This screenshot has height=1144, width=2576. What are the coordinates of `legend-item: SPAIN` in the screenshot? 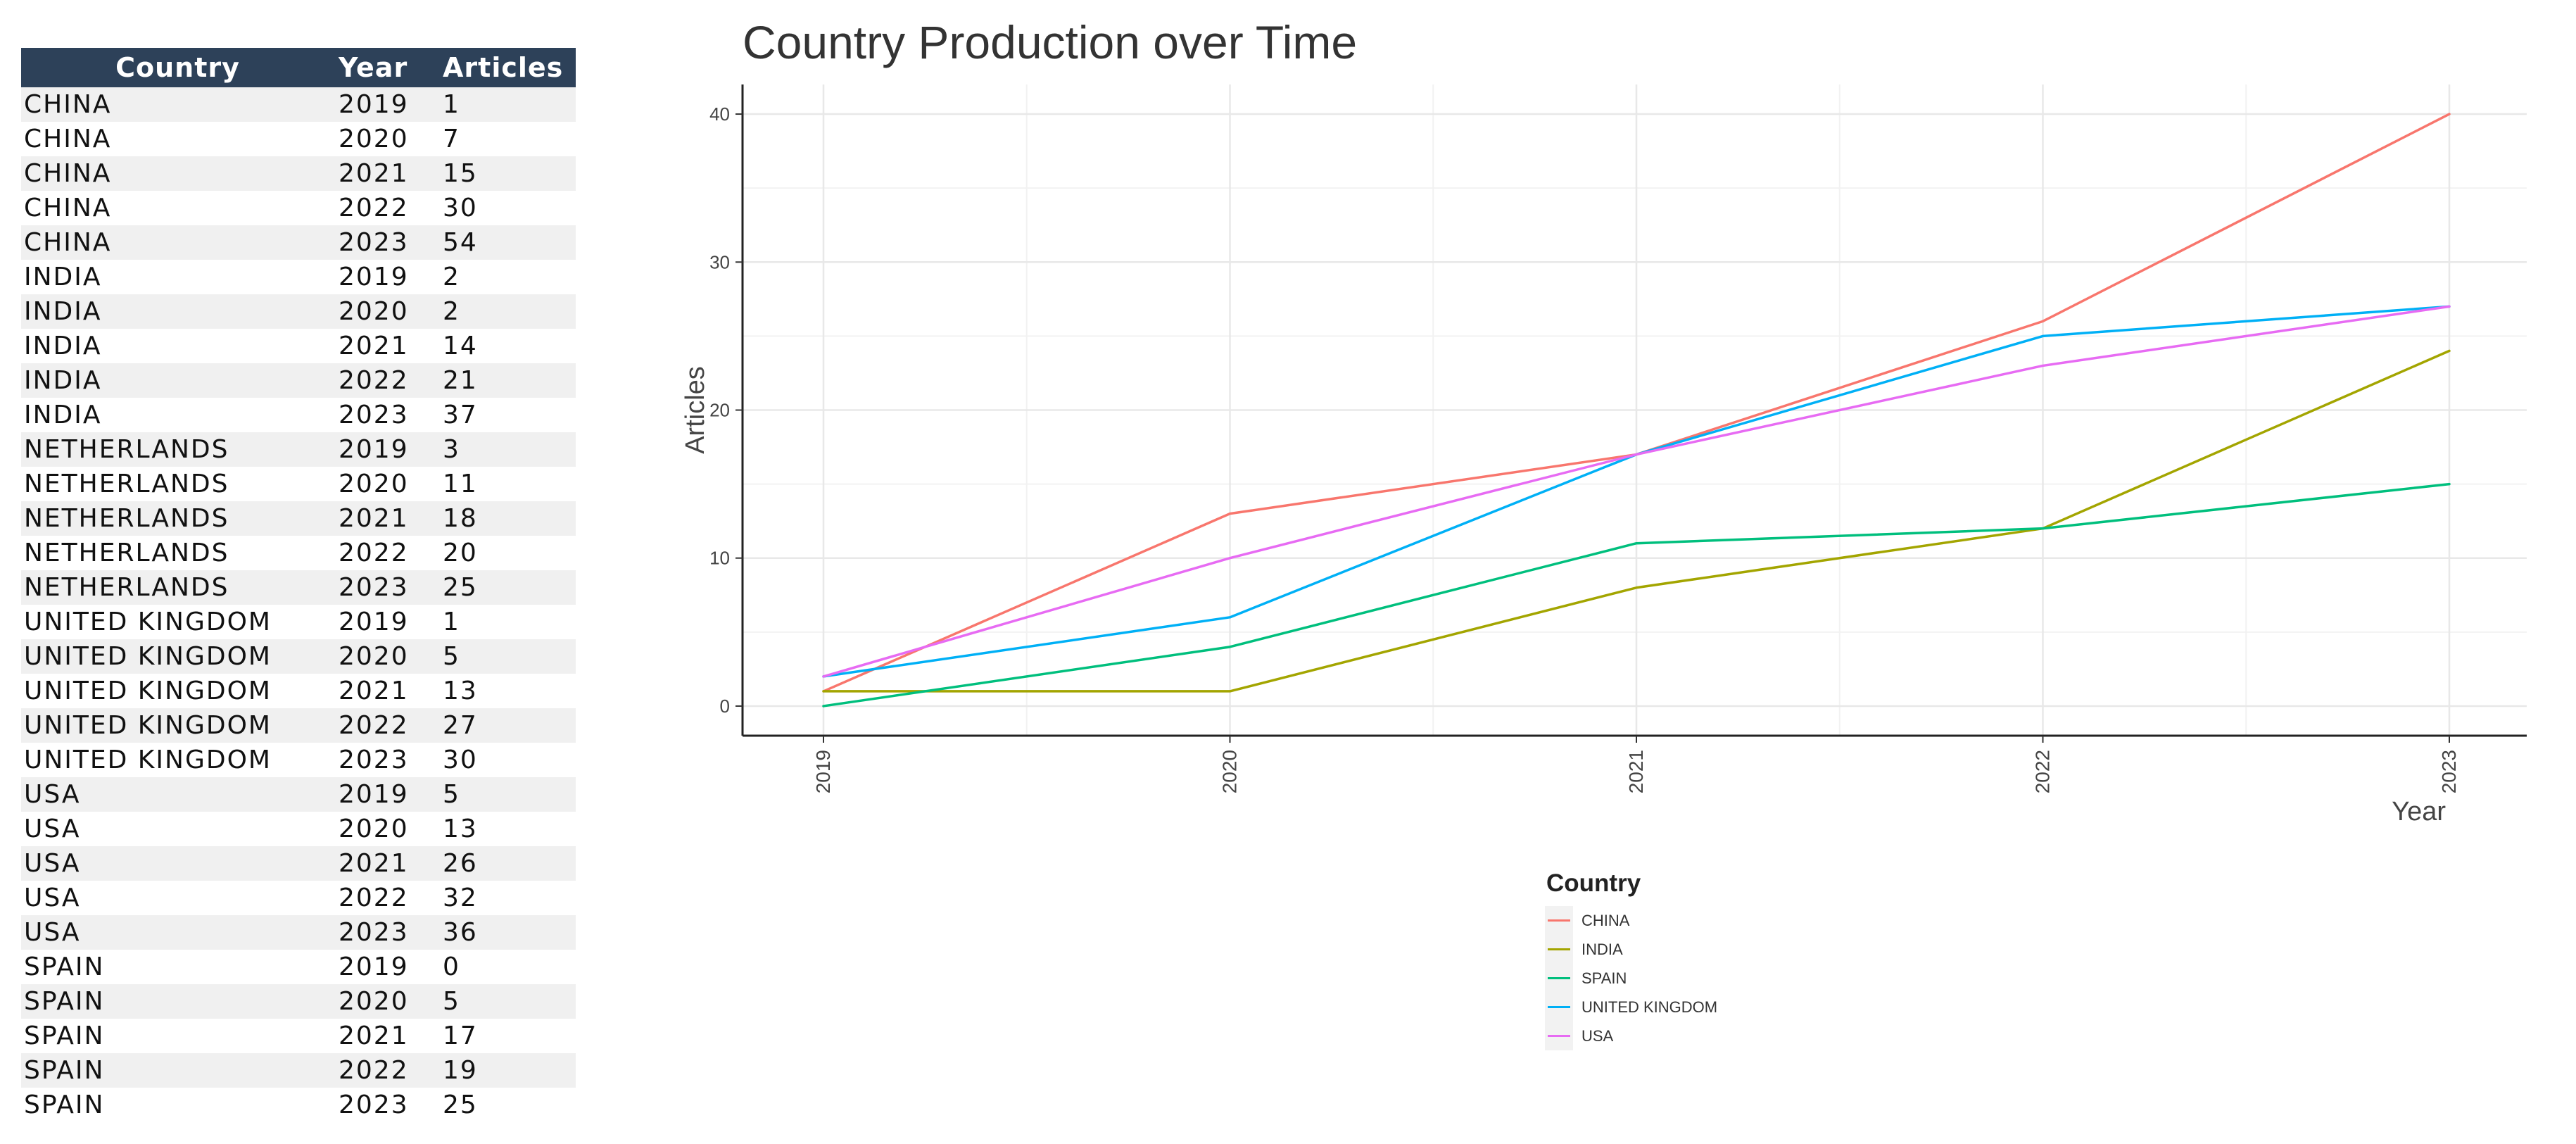 It's located at (1631, 978).